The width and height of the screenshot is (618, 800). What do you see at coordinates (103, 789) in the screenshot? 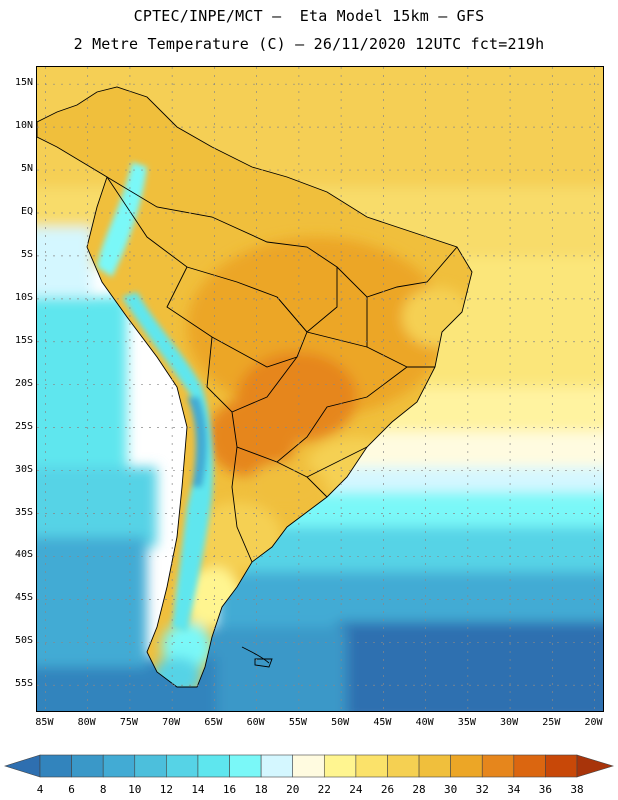
I see `colorbar-tick-label: 8` at bounding box center [103, 789].